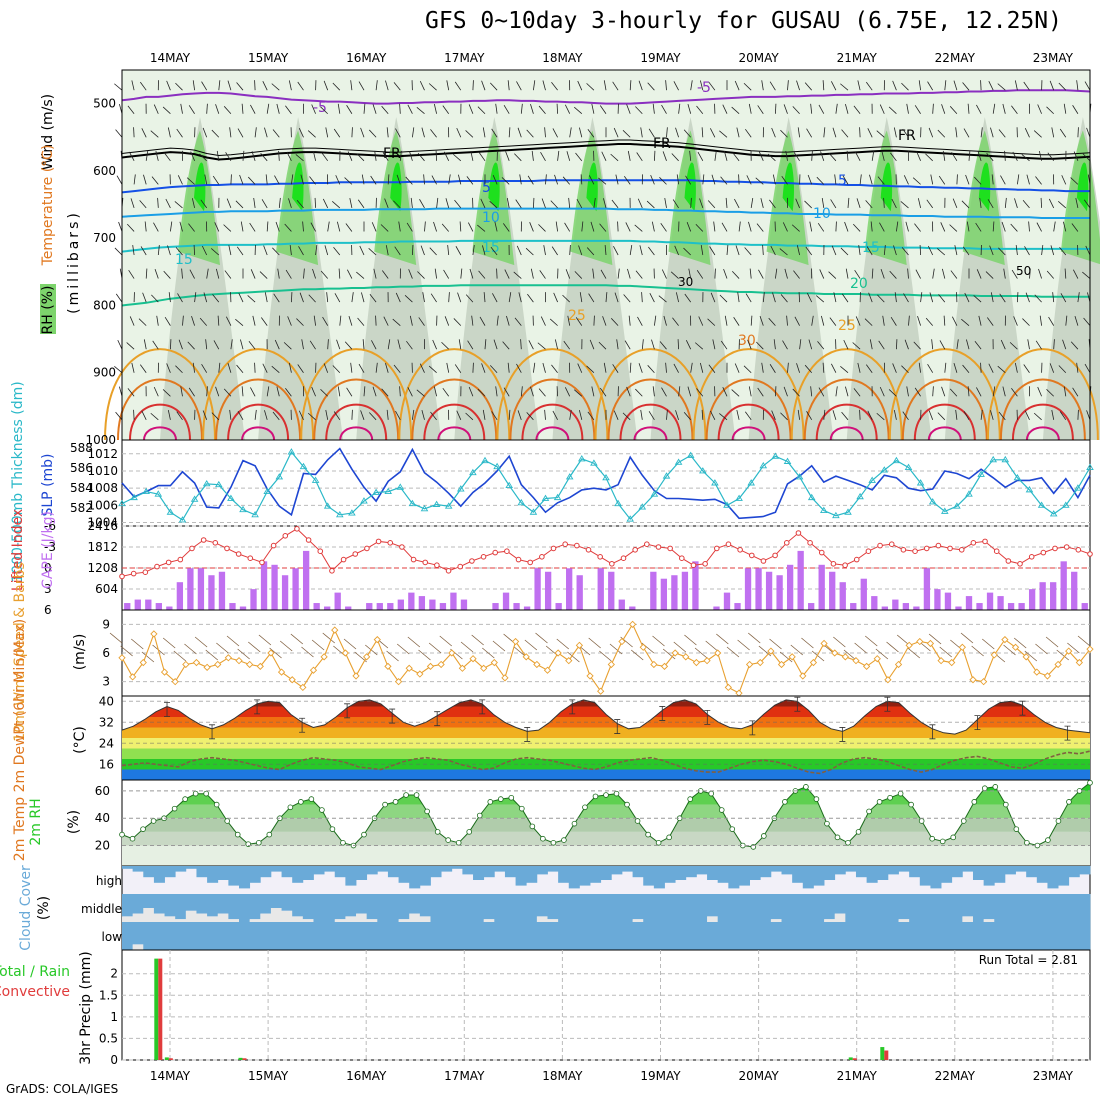  What do you see at coordinates (542, 557) in the screenshot?
I see `lifted-index-marker` at bounding box center [542, 557].